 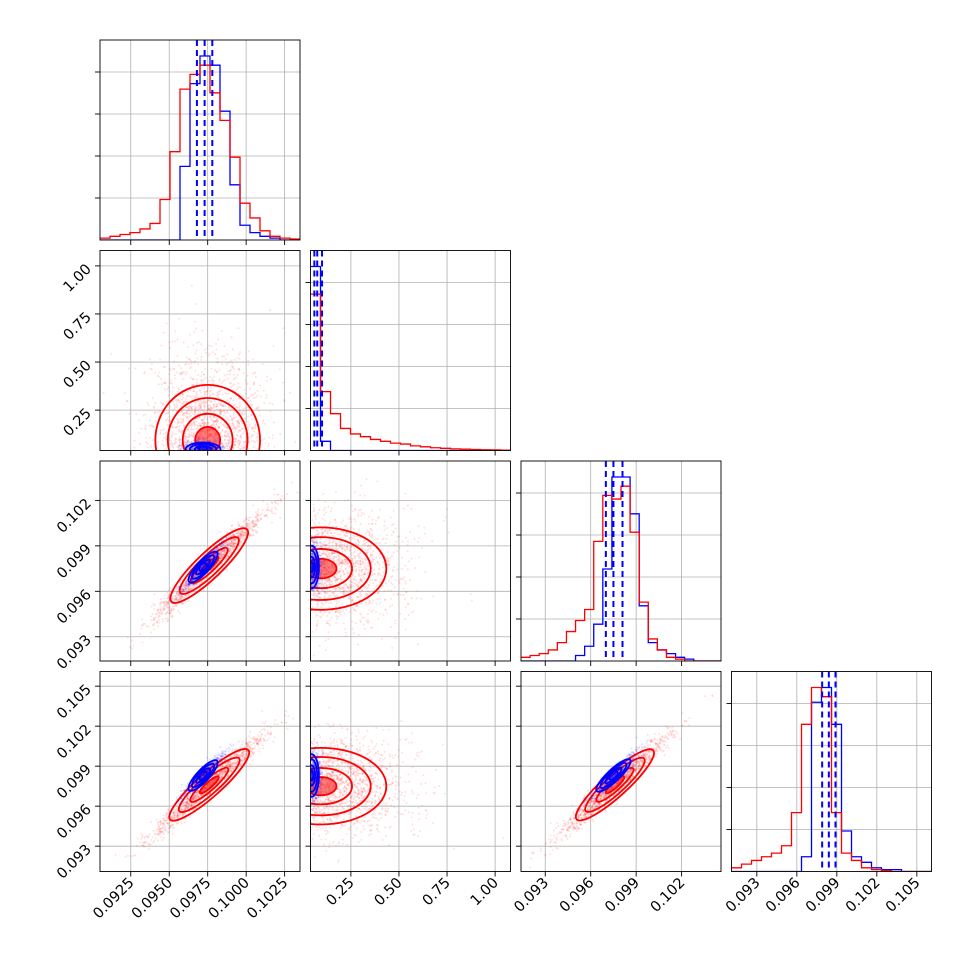 I want to click on y-tick-label: 0.50, so click(x=78, y=375).